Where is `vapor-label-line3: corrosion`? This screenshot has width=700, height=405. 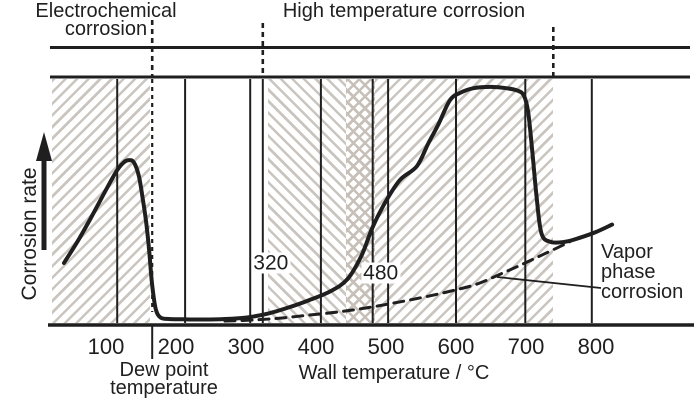
vapor-label-line3: corrosion is located at coordinates (642, 292).